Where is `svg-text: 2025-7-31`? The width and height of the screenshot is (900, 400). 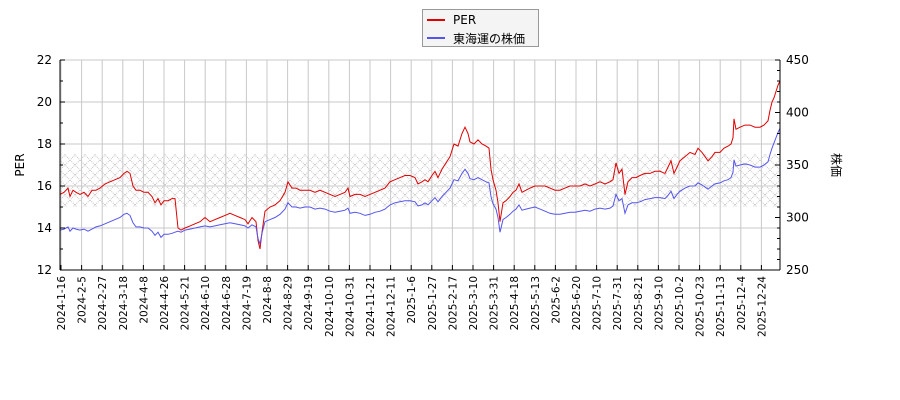
svg-text: 2025-7-31 is located at coordinates (618, 303).